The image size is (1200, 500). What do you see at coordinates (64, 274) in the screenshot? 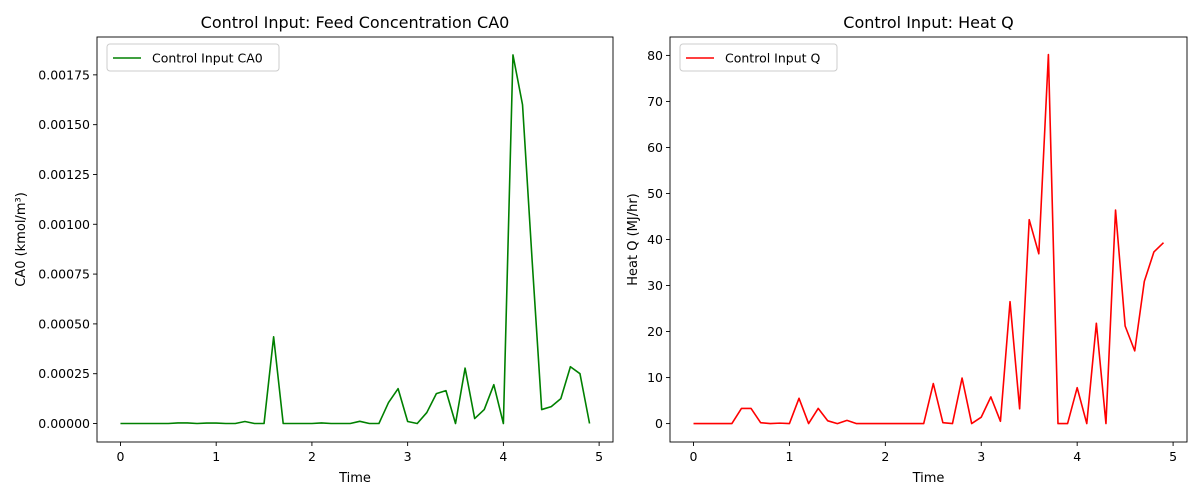
I see `y-tick-label: 0.00075` at bounding box center [64, 274].